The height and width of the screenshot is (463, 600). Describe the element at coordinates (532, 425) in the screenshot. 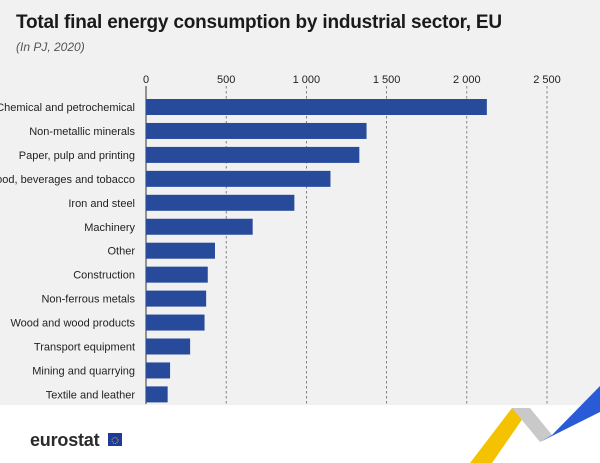

I see `decoration-gray-stripe` at that location.